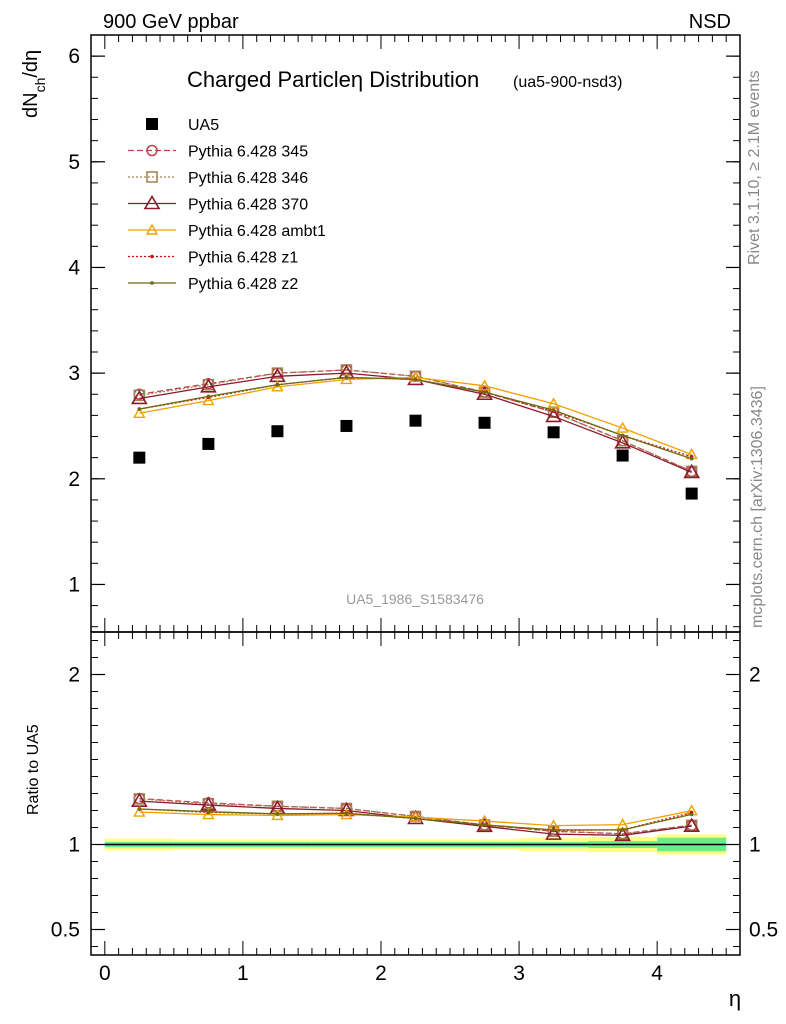 The width and height of the screenshot is (786, 1024). I want to click on main-y-tick-label: 5, so click(74, 162).